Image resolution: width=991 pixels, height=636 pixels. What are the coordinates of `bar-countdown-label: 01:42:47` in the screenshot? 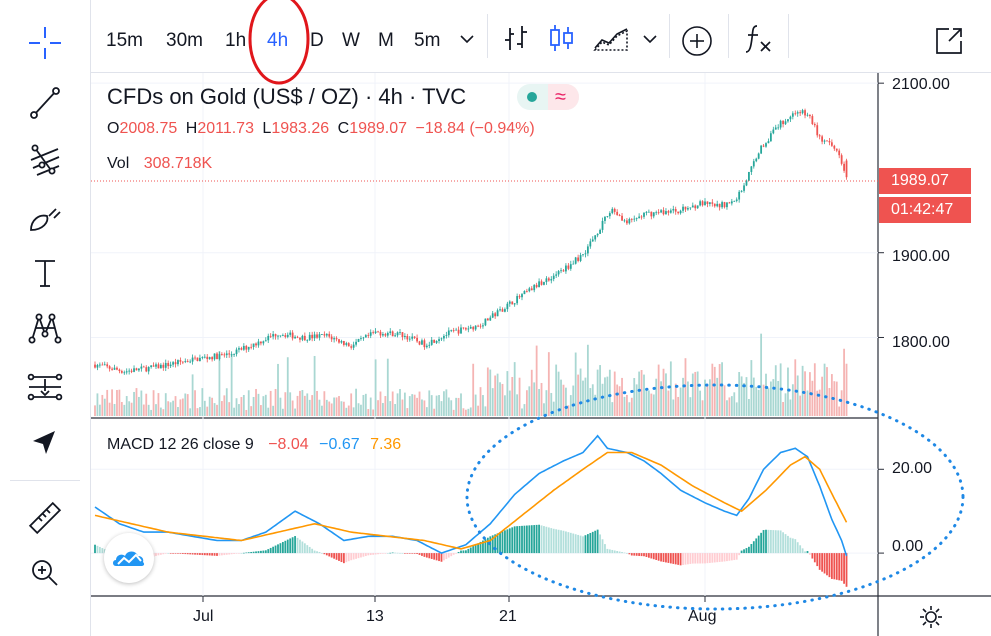 It's located at (925, 210).